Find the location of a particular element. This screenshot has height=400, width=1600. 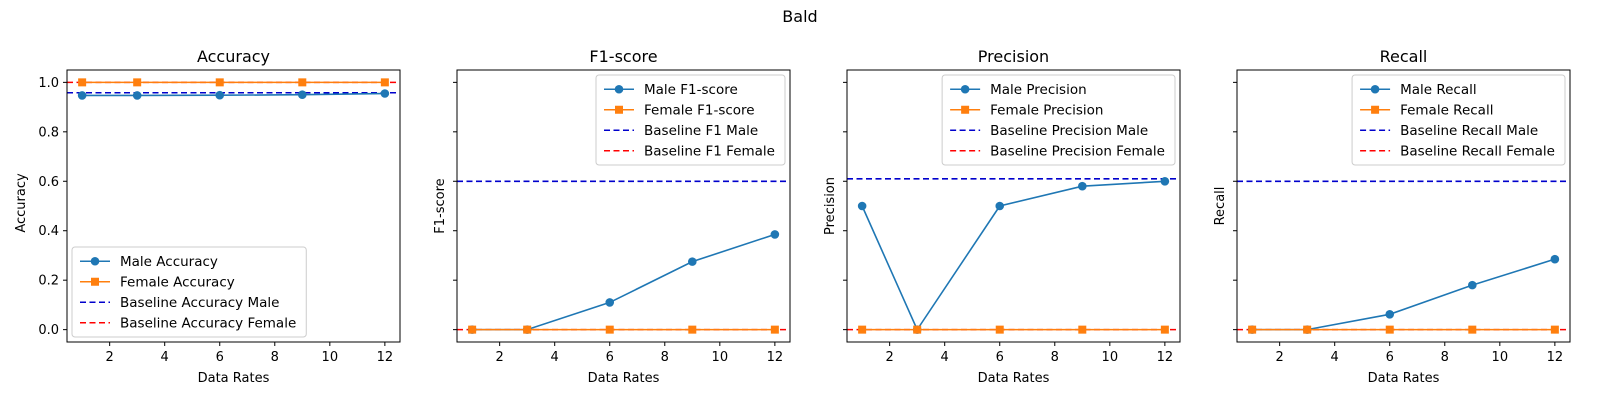

accuracy-panel-ylabel: Accuracy is located at coordinates (21, 203).